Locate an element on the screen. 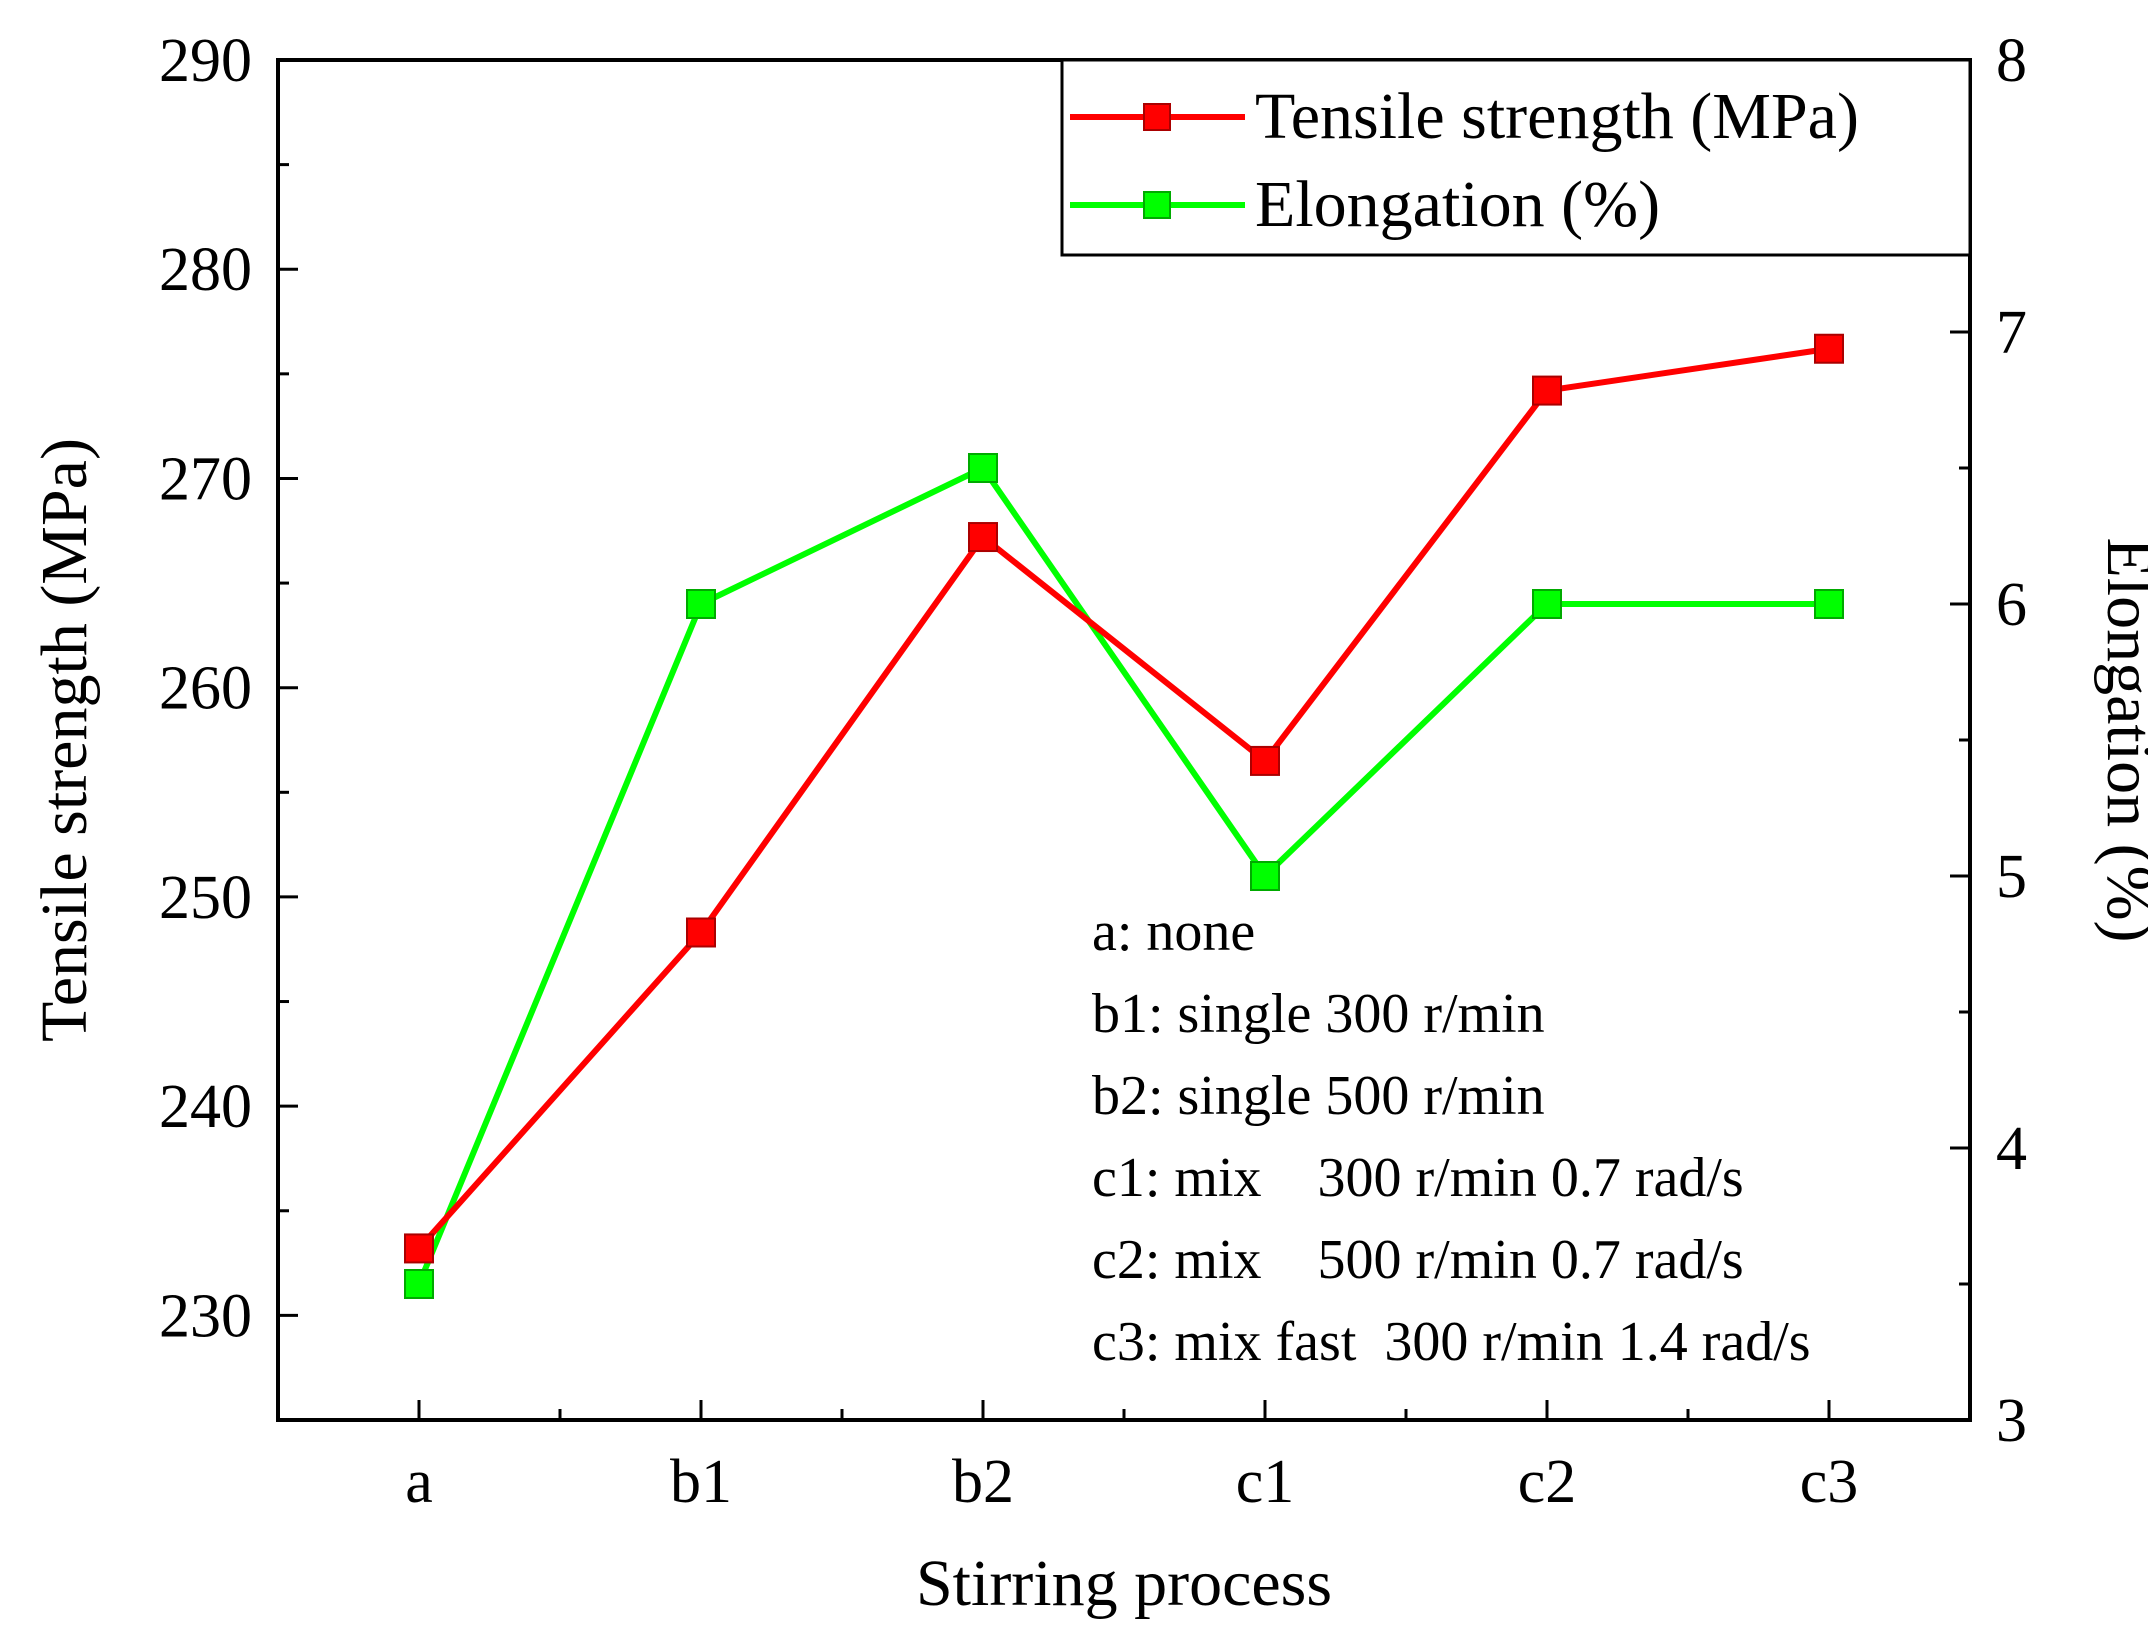 The height and width of the screenshot is (1643, 2148). point-tensile-b1 is located at coordinates (701, 932).